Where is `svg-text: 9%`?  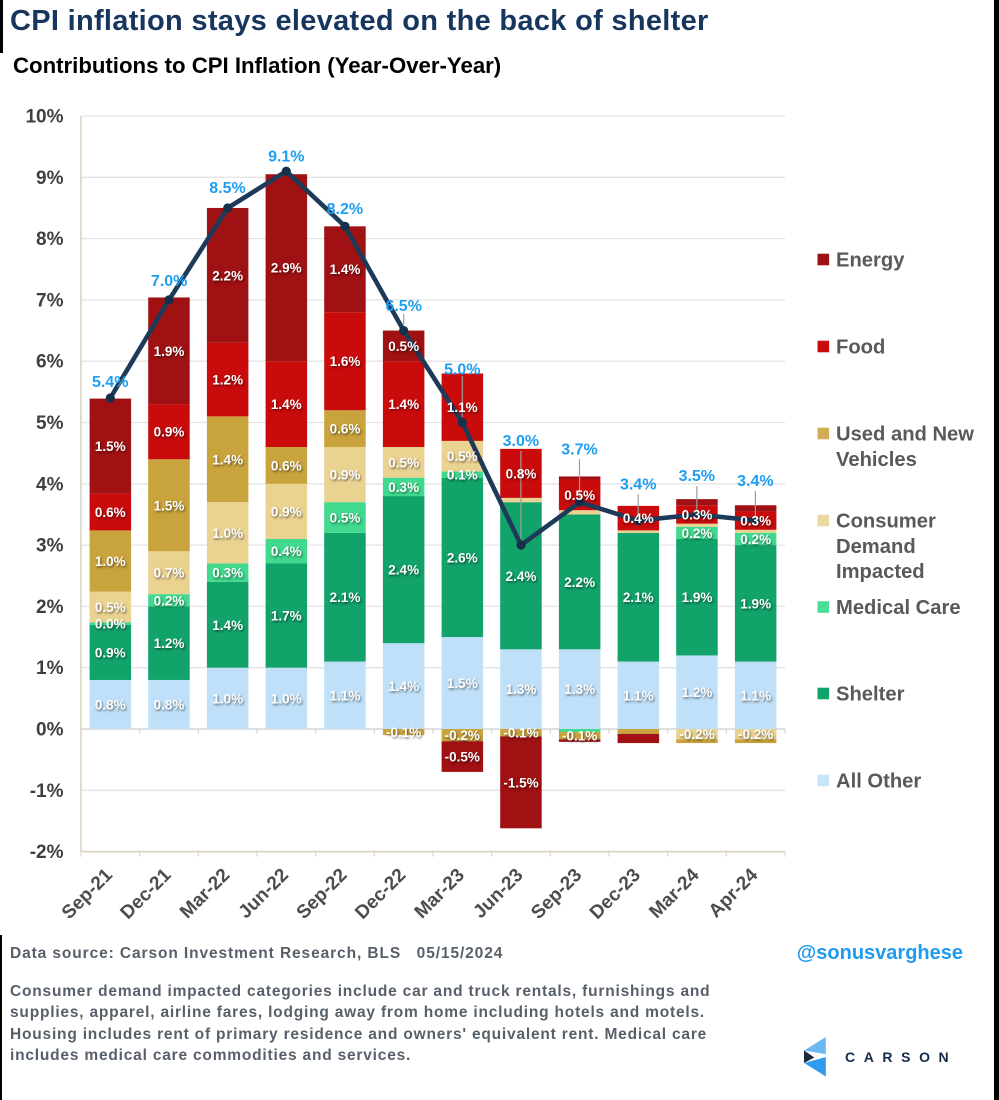 svg-text: 9% is located at coordinates (50, 178).